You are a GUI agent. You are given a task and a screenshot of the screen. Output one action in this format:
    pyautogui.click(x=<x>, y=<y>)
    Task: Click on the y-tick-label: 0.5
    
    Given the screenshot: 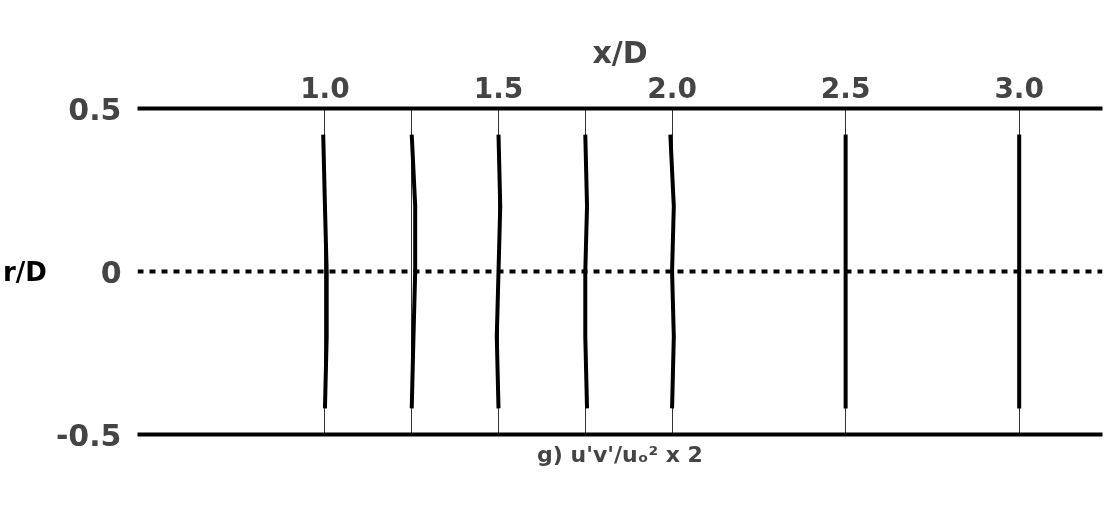 What is the action you would take?
    pyautogui.click(x=95, y=109)
    